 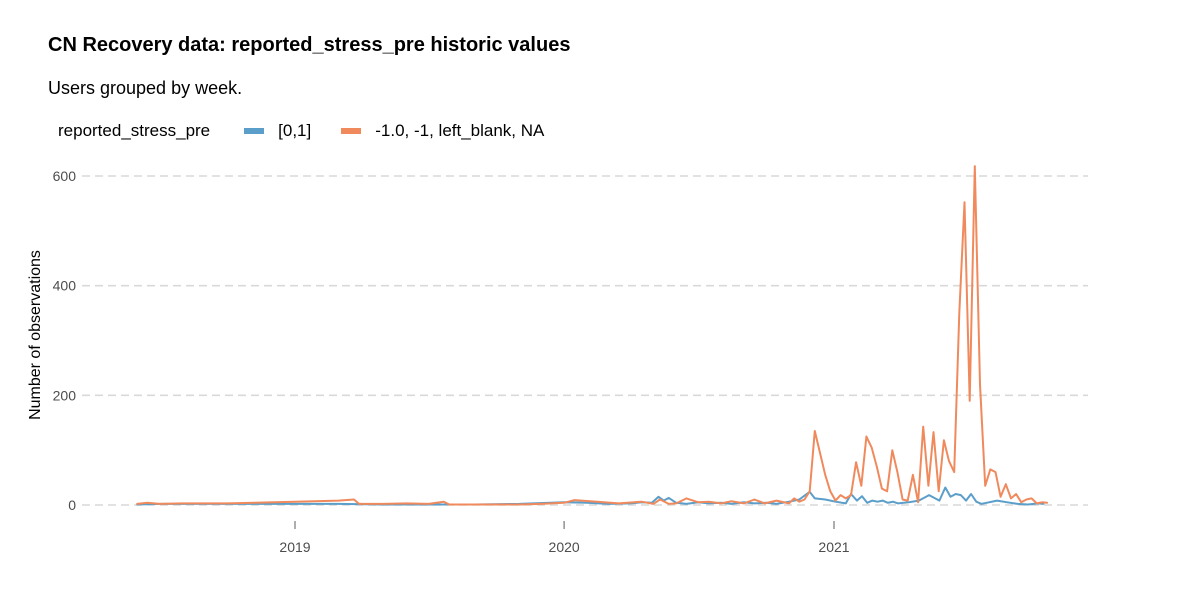 What do you see at coordinates (35, 335) in the screenshot?
I see `y-axis-title: Number of observations` at bounding box center [35, 335].